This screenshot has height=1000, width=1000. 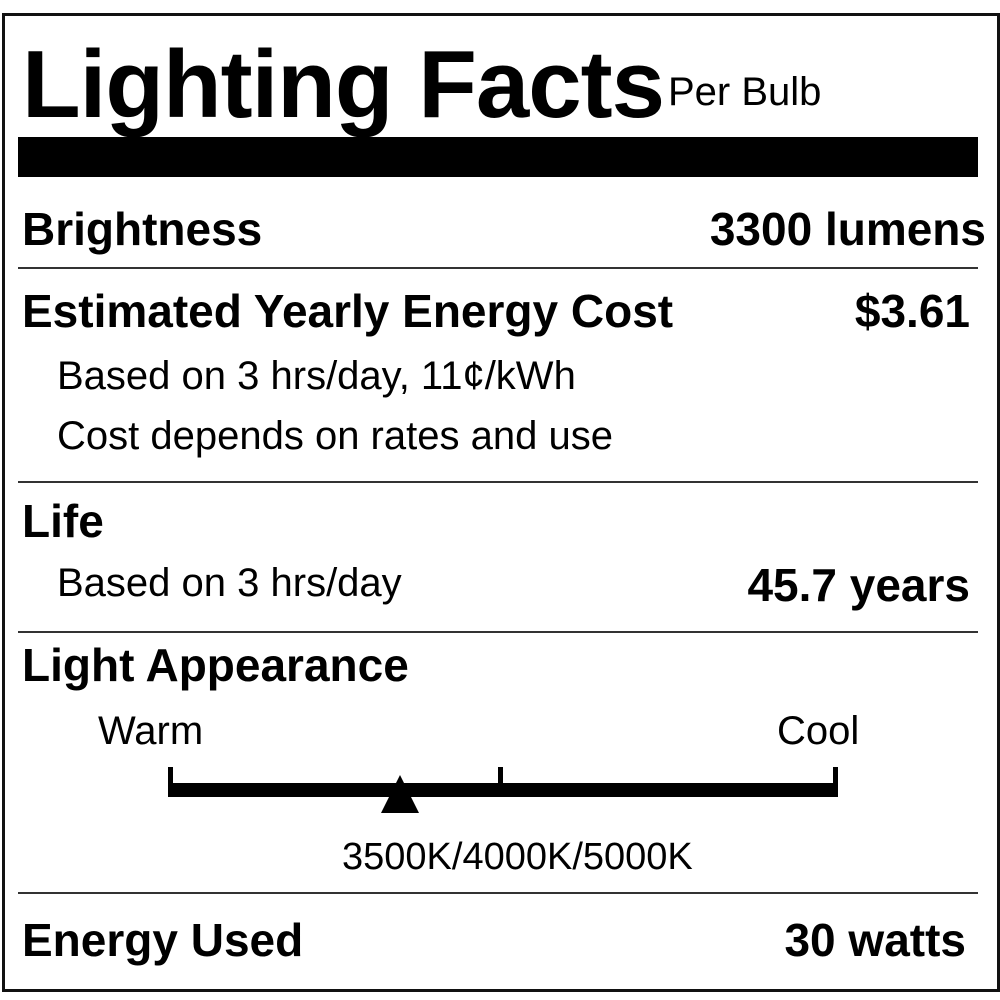 I want to click on label-title: Lighting Facts, so click(x=343, y=84).